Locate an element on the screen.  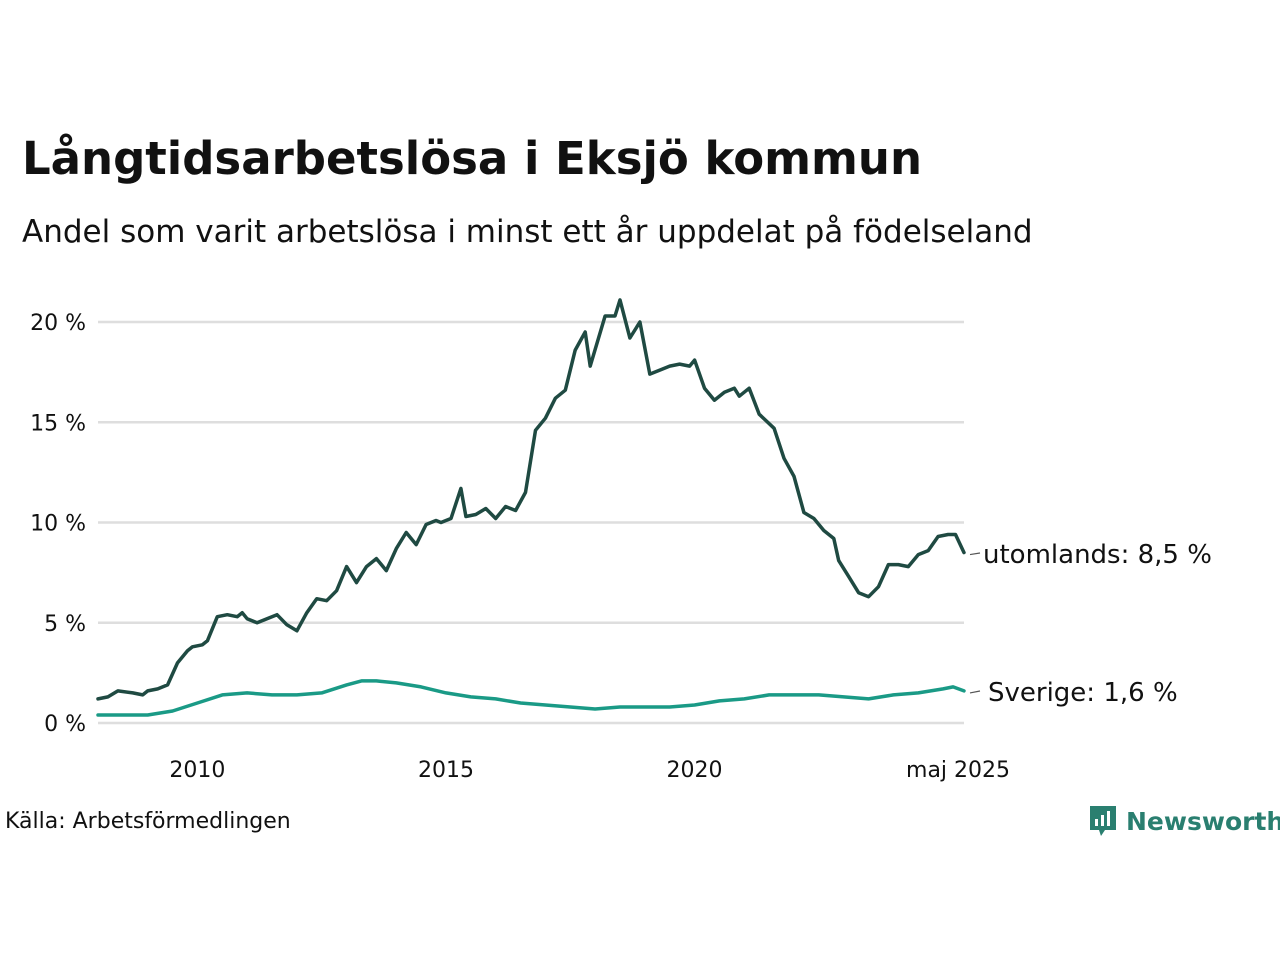
newsworthy-logo: Newsworthy is located at coordinates (1184, 821).